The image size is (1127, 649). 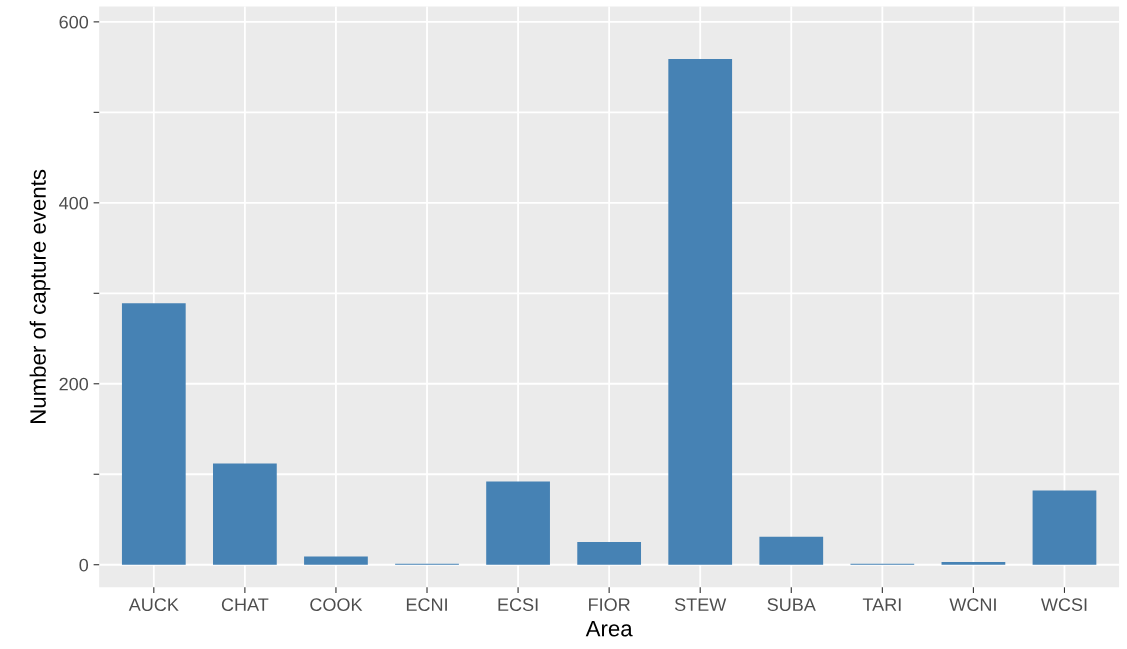 What do you see at coordinates (426, 605) in the screenshot?
I see `x-tick-label: ECNI` at bounding box center [426, 605].